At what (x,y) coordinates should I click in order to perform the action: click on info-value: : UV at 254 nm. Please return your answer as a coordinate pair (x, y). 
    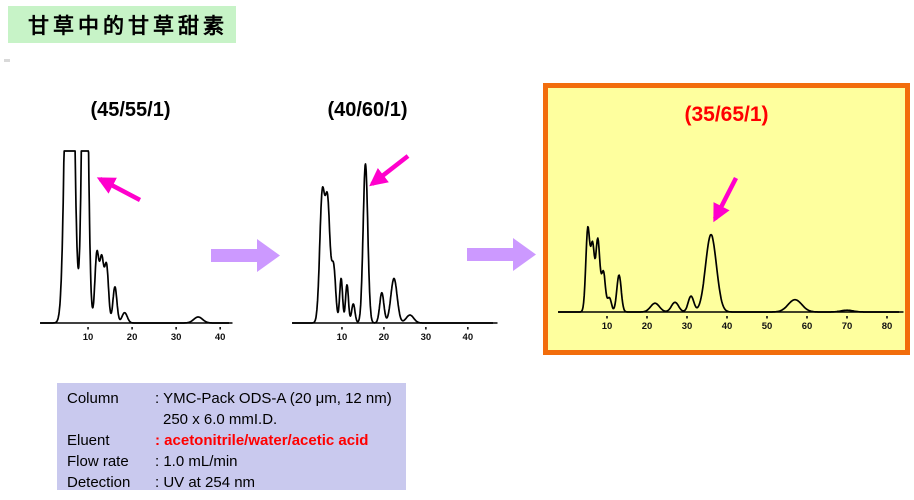
    Looking at the image, I should click on (205, 482).